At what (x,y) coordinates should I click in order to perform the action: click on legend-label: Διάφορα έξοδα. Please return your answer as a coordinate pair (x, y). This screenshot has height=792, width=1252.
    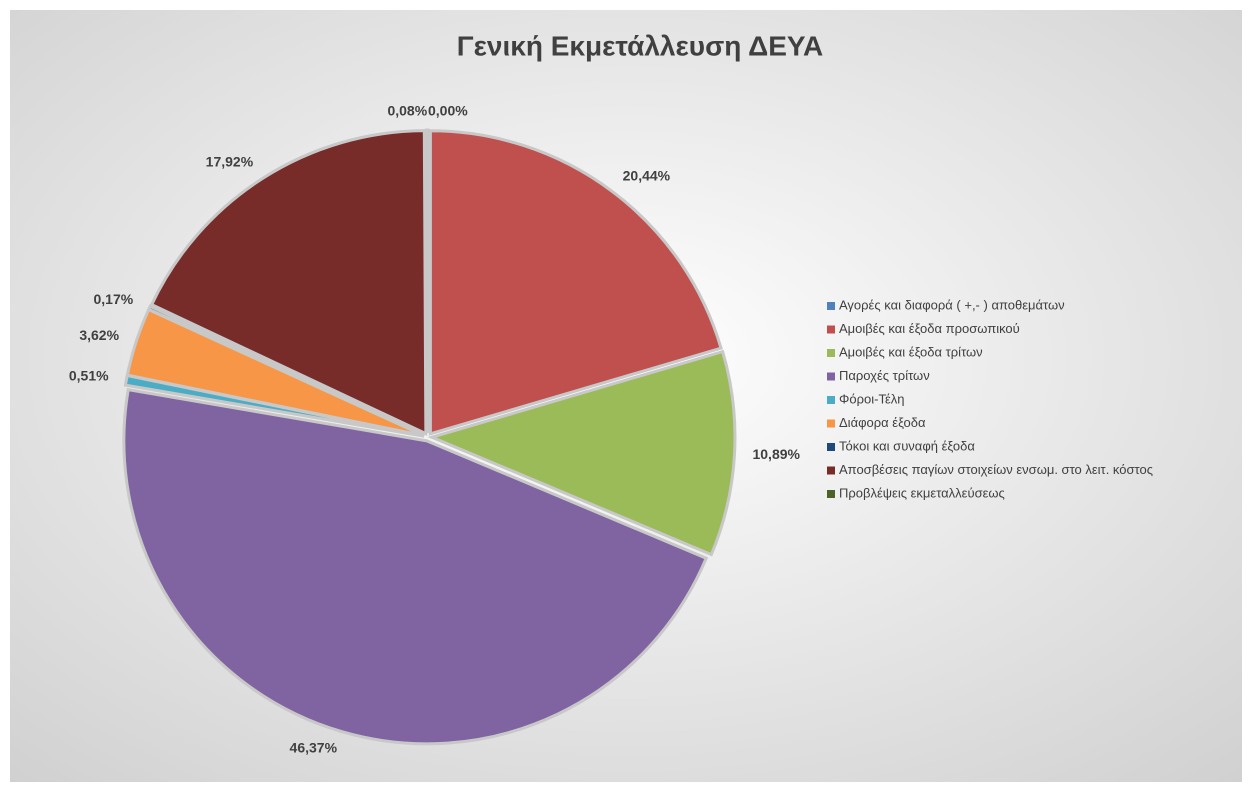
    Looking at the image, I should click on (882, 422).